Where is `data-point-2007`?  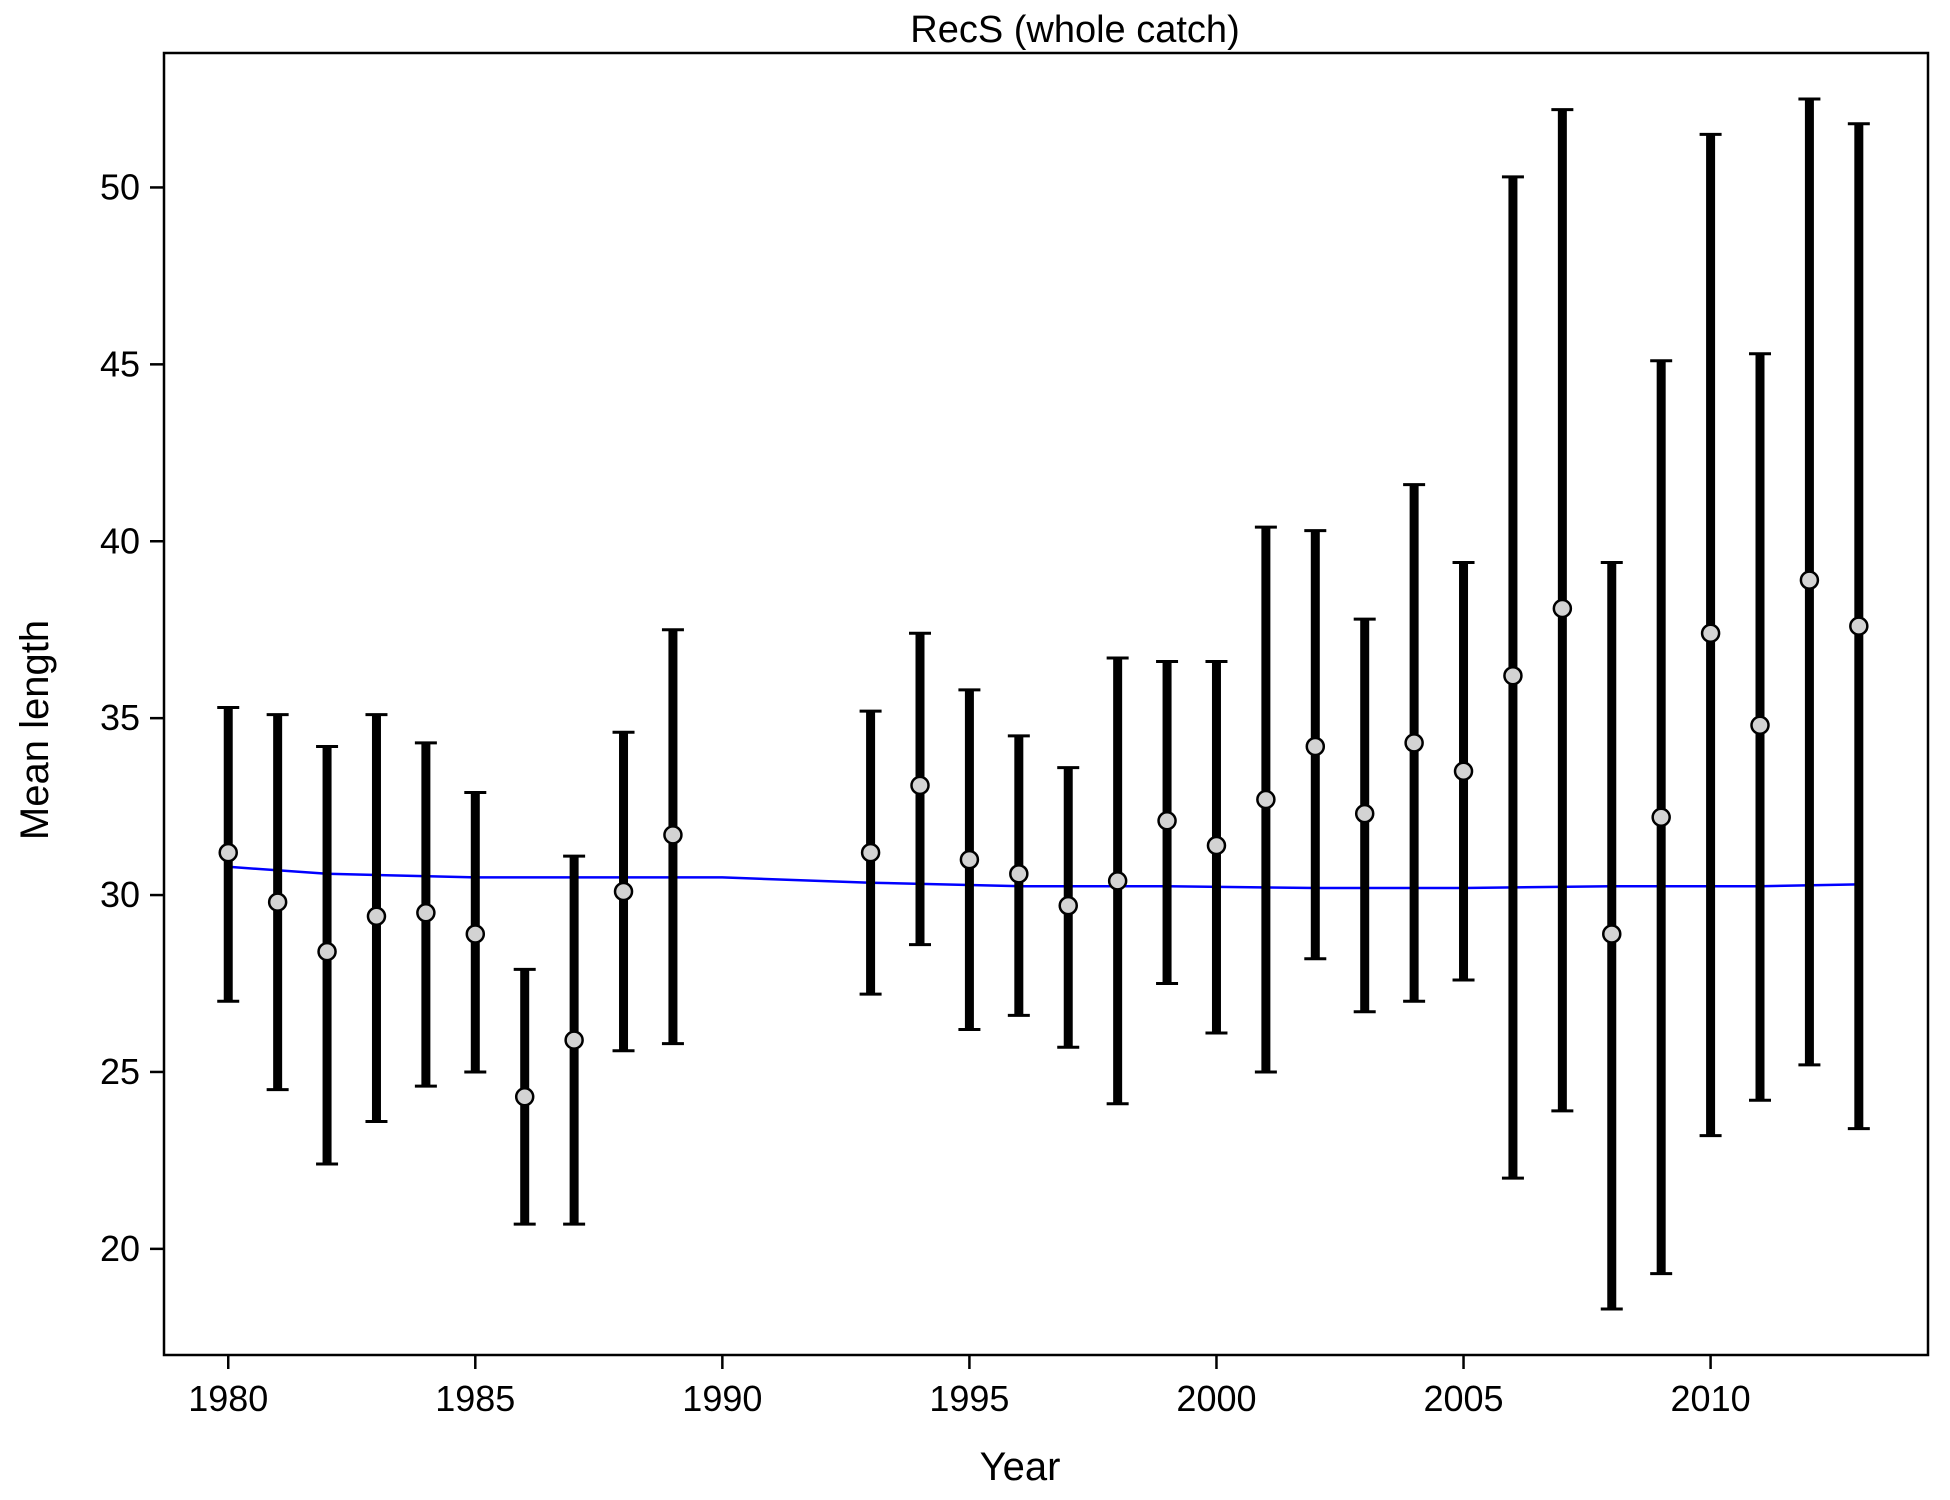 data-point-2007 is located at coordinates (1562, 608).